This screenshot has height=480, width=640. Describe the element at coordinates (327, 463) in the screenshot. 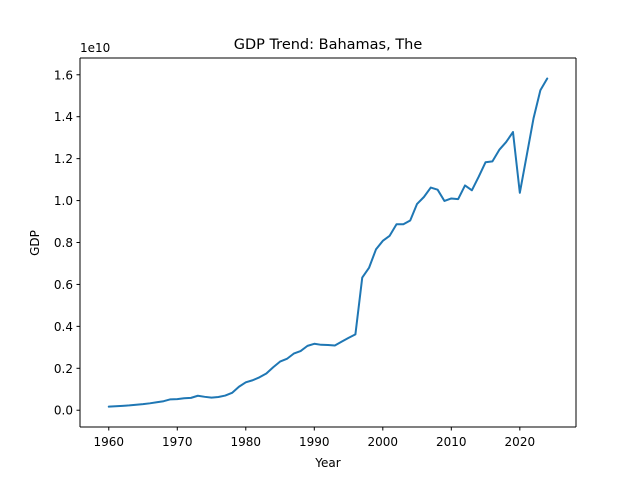

I see `x-axis-label: Year` at that location.